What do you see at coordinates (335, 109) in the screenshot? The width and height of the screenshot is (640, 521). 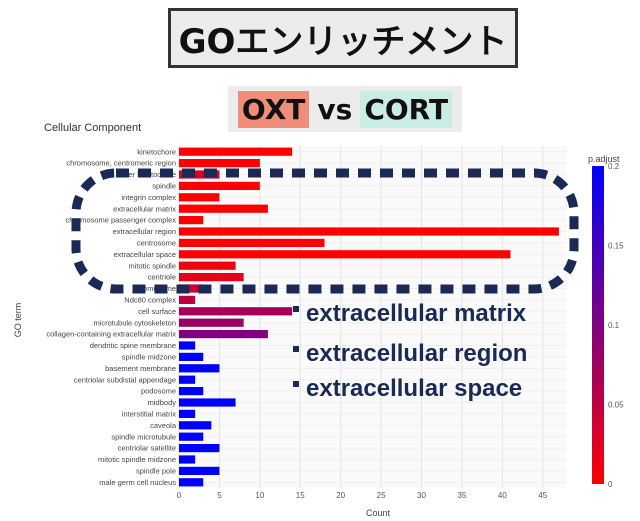 I see `comparison-vs: vs` at bounding box center [335, 109].